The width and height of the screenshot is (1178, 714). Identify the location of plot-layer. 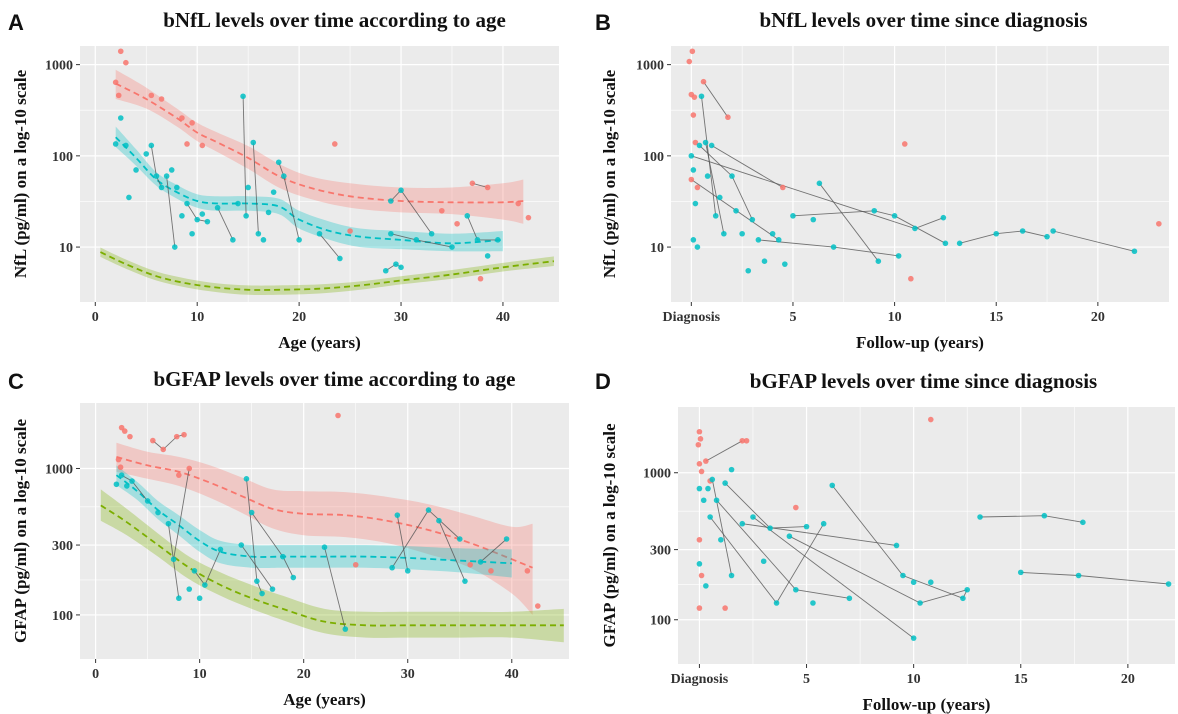
(924, 165).